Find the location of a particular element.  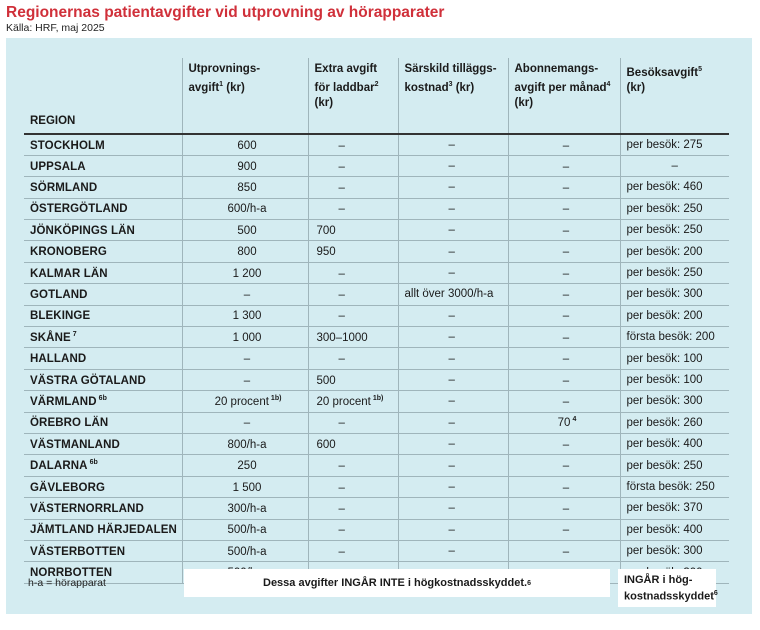

fitting-fee-cell-value: 800/h-a is located at coordinates (247, 444).